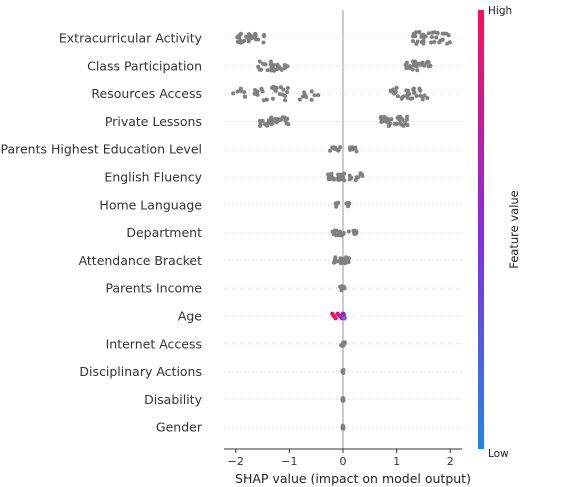 The height and width of the screenshot is (487, 567). What do you see at coordinates (144, 65) in the screenshot?
I see `feature-label: Class Participation` at bounding box center [144, 65].